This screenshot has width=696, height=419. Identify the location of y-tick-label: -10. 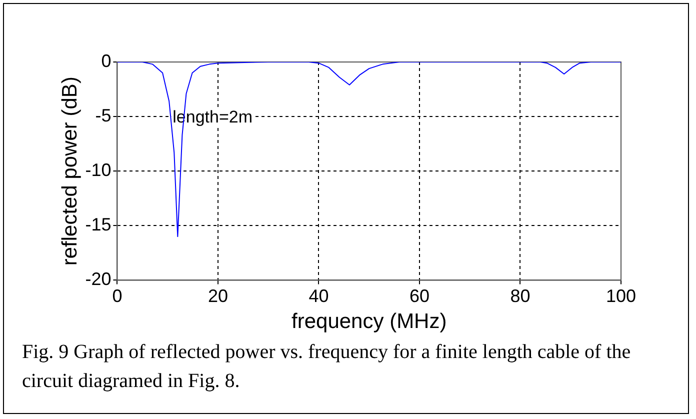
(98, 170).